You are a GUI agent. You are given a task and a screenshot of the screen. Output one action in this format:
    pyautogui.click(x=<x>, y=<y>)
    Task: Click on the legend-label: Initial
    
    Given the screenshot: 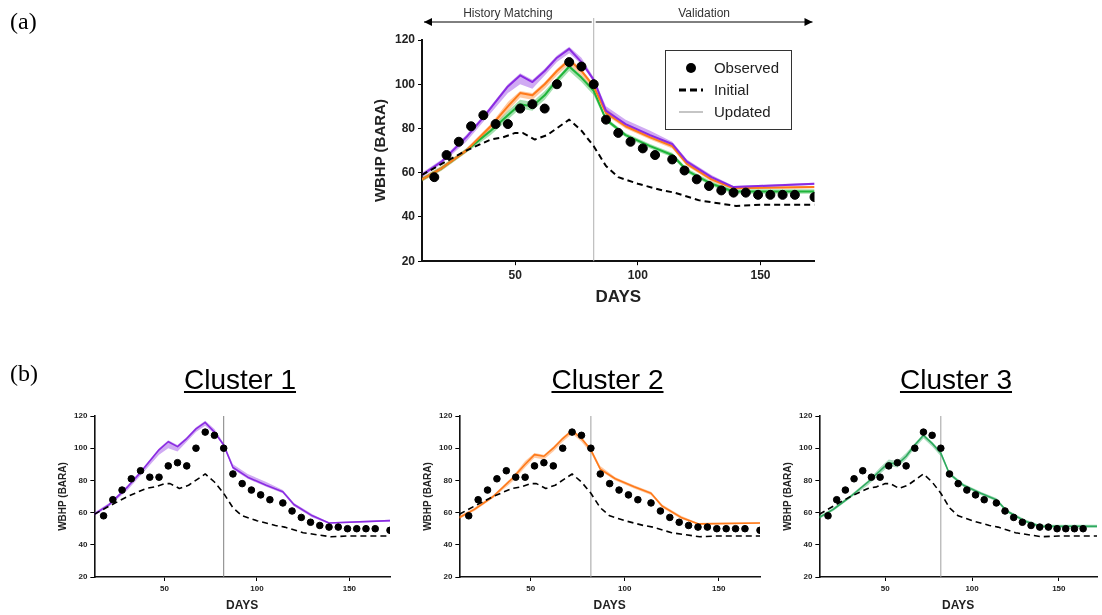 What is the action you would take?
    pyautogui.click(x=731, y=90)
    